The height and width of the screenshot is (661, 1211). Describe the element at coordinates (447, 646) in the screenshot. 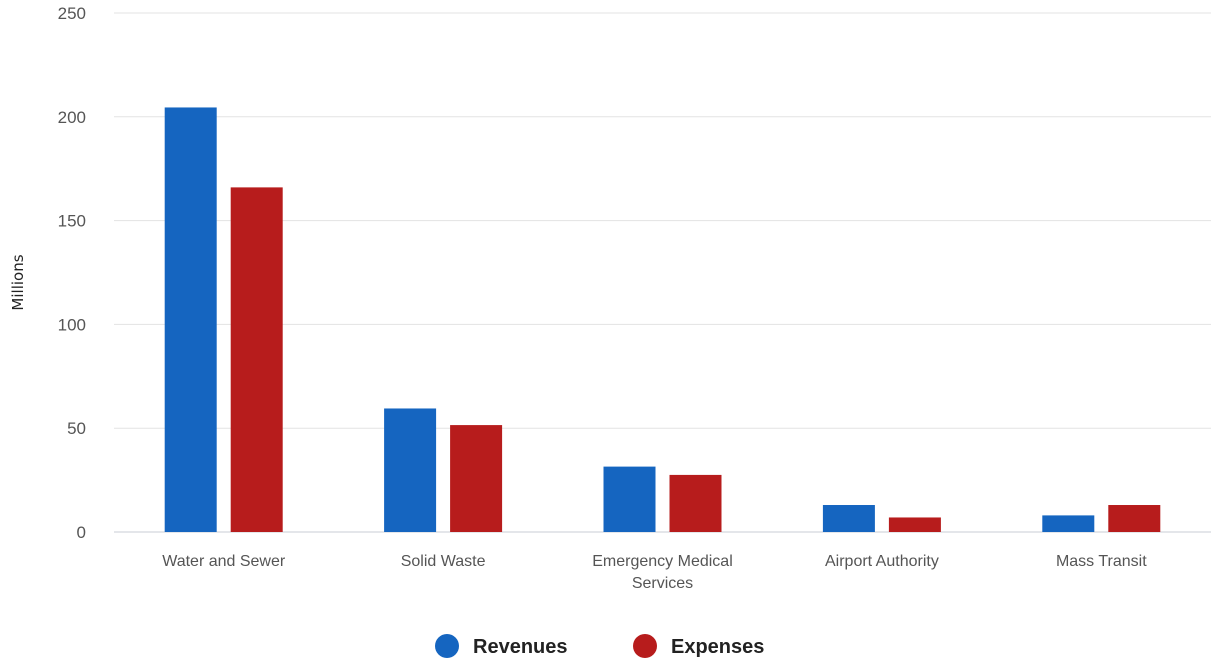

I see `legend-marker-revenues` at that location.